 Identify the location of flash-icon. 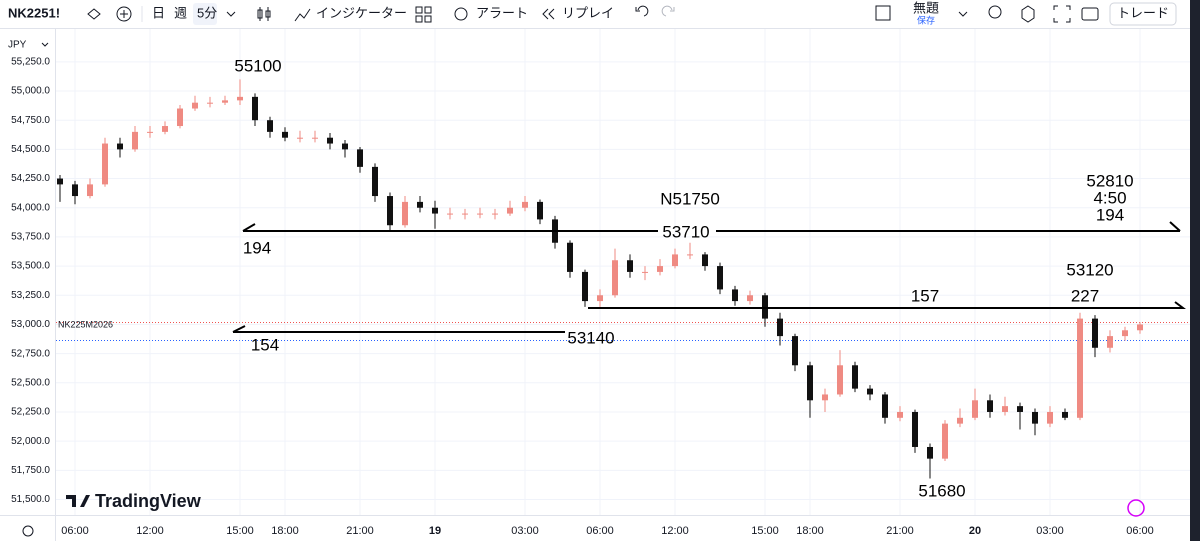
(1136, 508).